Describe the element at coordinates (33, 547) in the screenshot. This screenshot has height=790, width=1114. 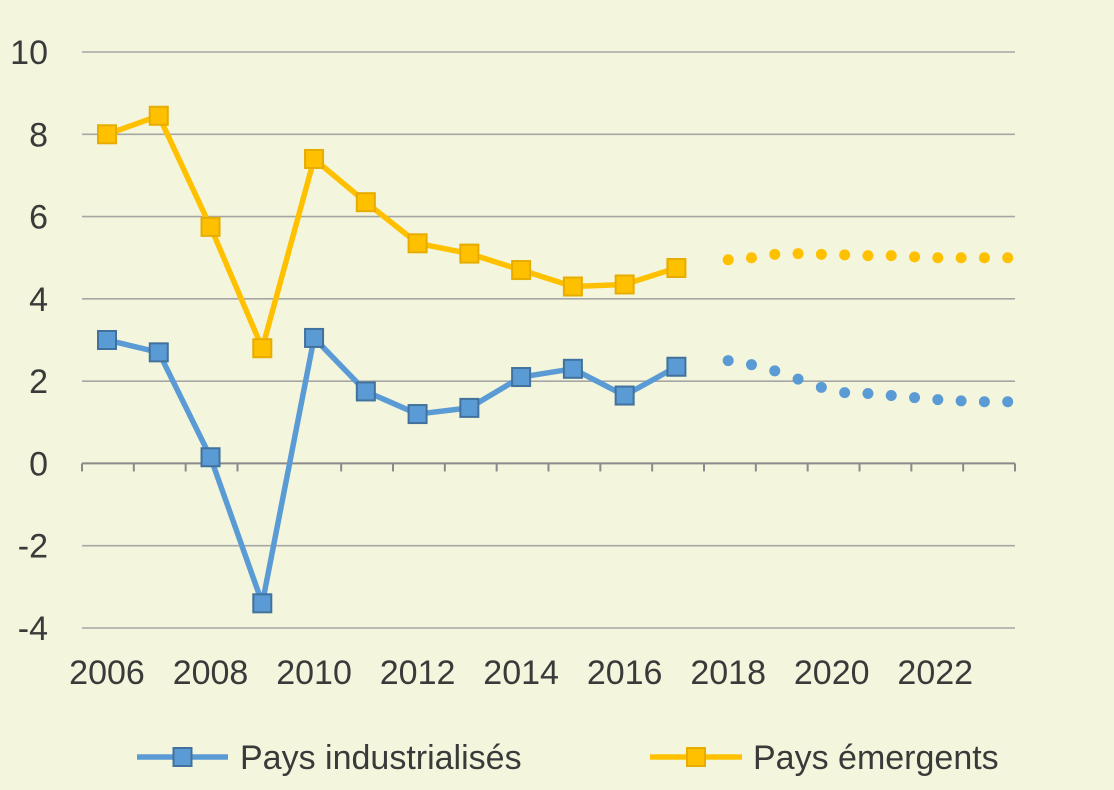
I see `y-tick-label: -2` at that location.